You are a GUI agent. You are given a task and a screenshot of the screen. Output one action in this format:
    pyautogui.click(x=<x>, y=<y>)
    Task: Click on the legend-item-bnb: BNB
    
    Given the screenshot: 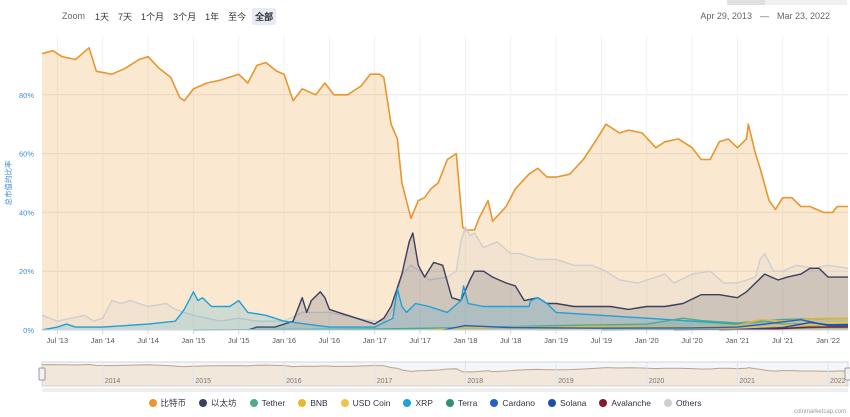 What is the action you would take?
    pyautogui.click(x=313, y=403)
    